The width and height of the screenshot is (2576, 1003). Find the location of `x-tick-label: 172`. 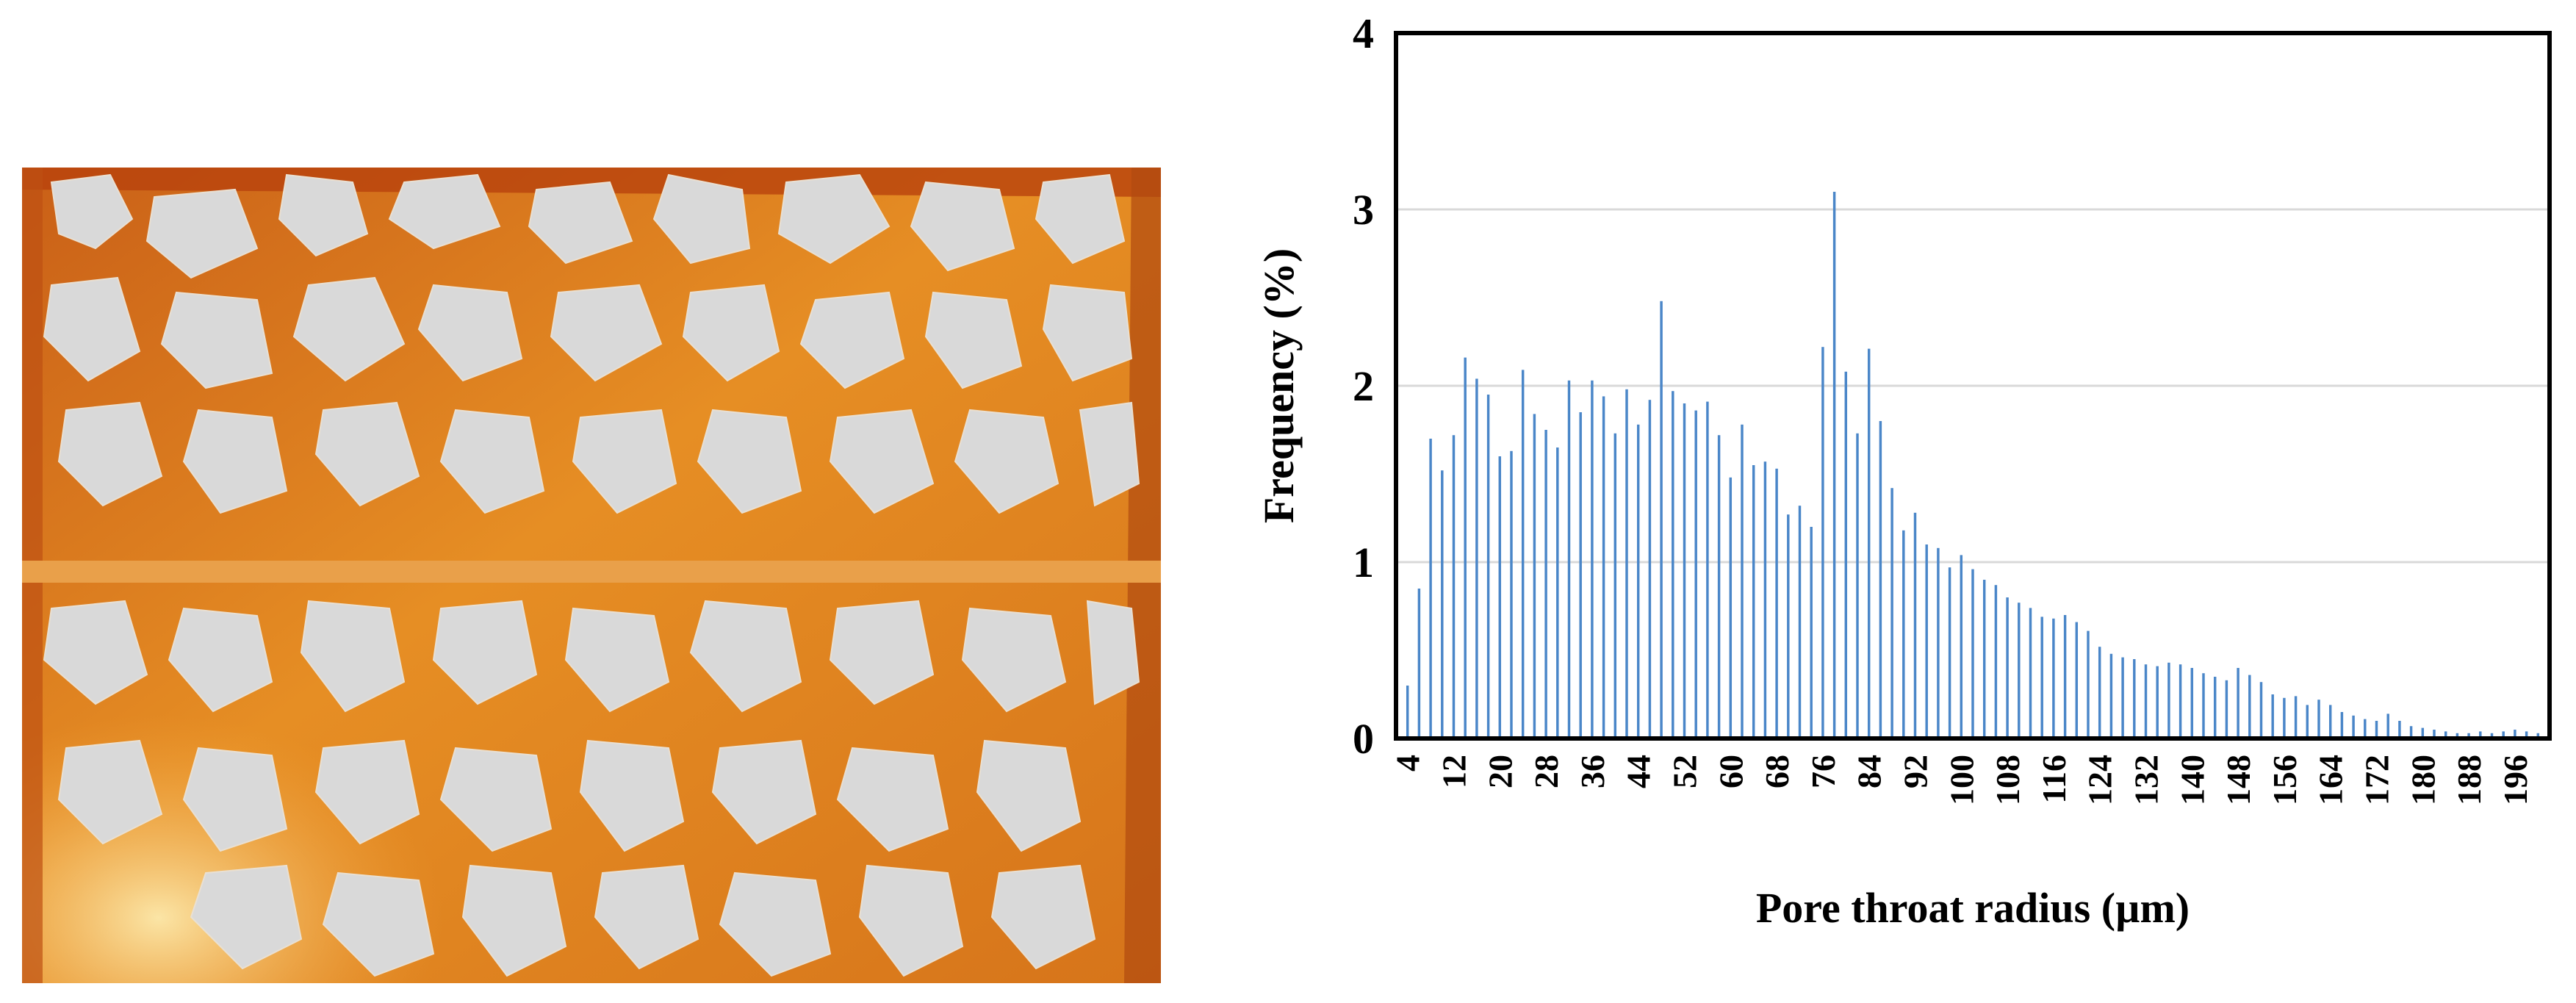

x-tick-label: 172 is located at coordinates (2377, 780).